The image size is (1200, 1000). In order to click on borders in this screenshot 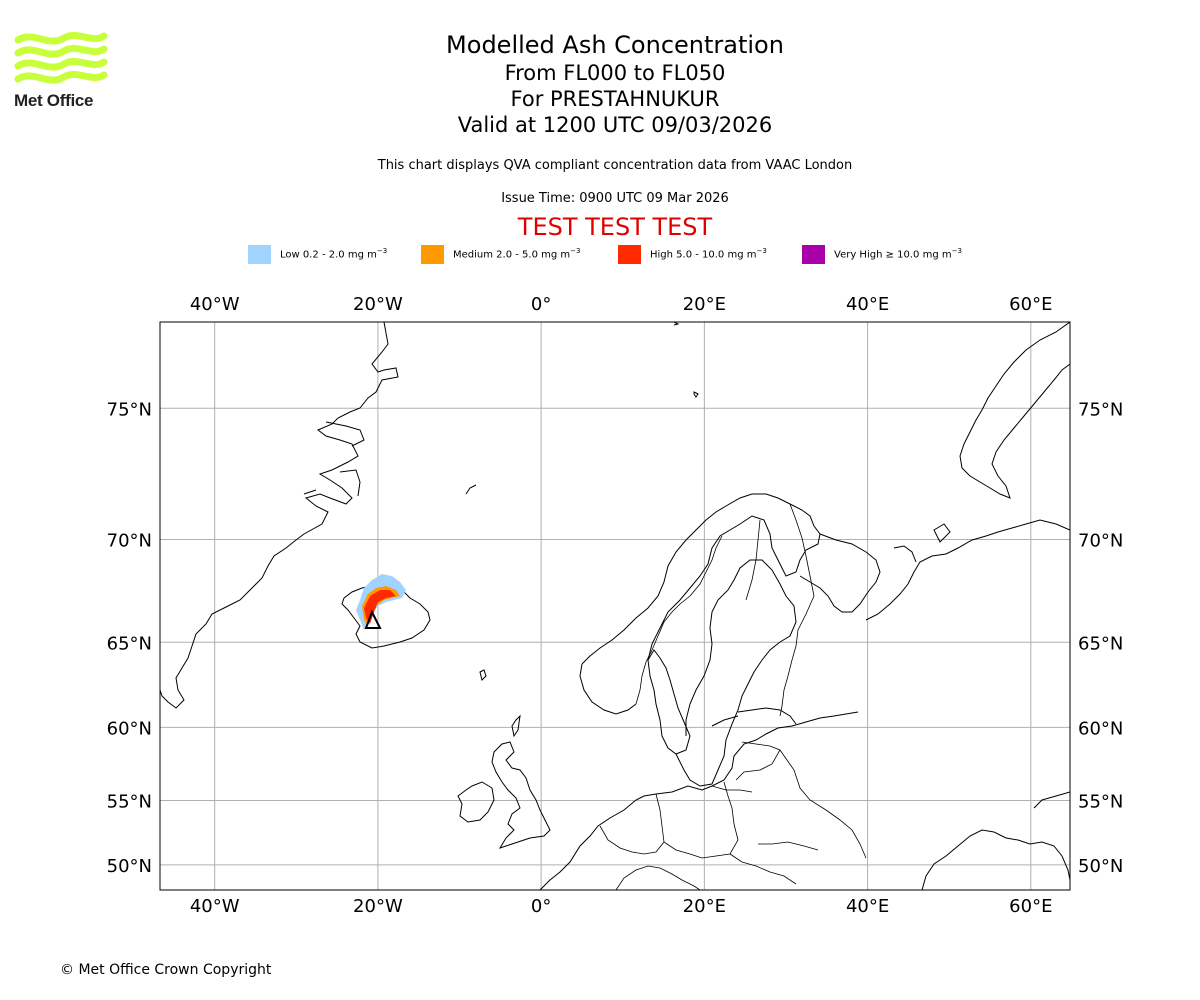, I will do `click(733, 696)`.